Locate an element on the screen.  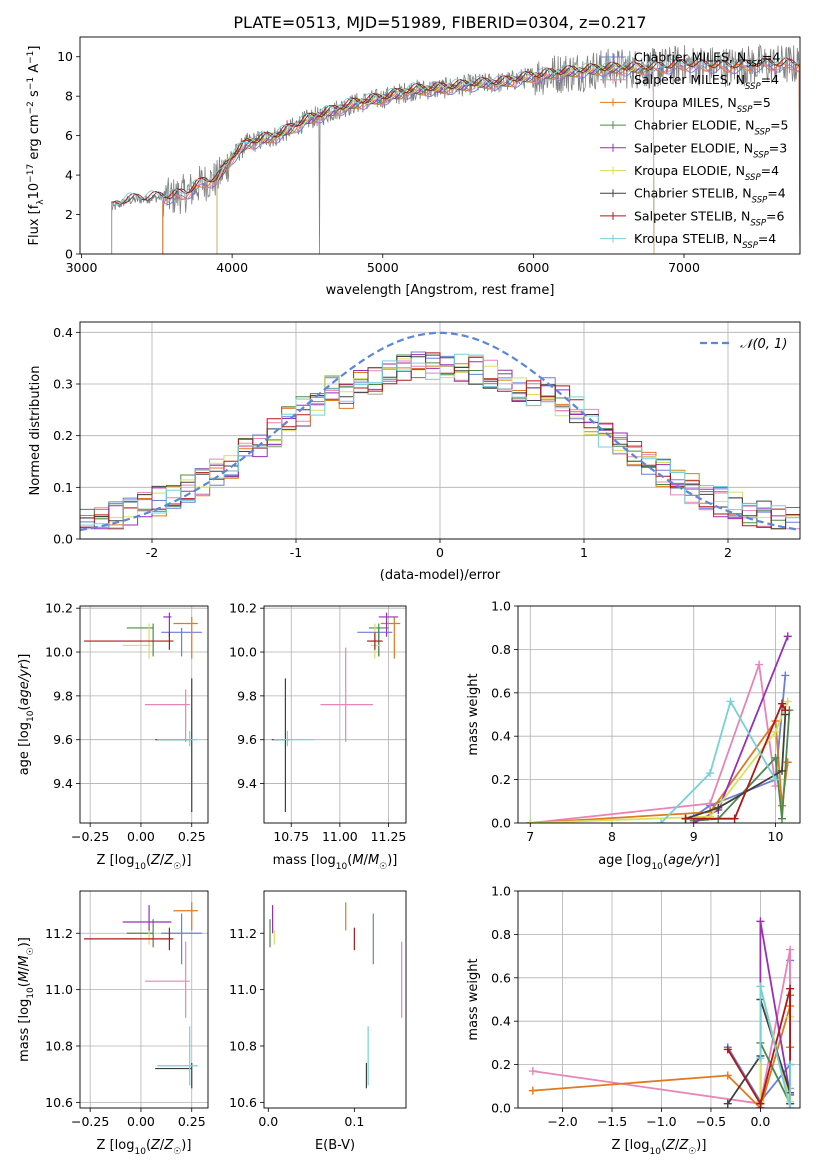
model-spectrum is located at coordinates (455, 155).